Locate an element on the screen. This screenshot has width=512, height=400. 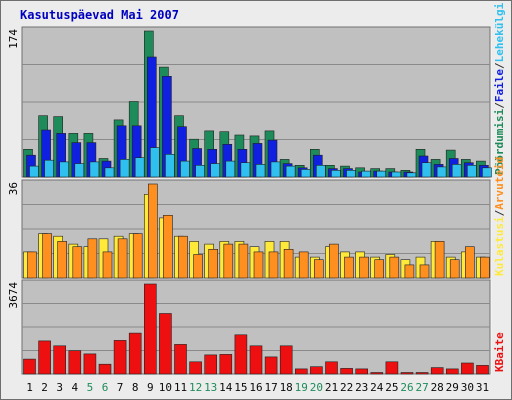
x-tick-label: 29 is located at coordinates (452, 387).